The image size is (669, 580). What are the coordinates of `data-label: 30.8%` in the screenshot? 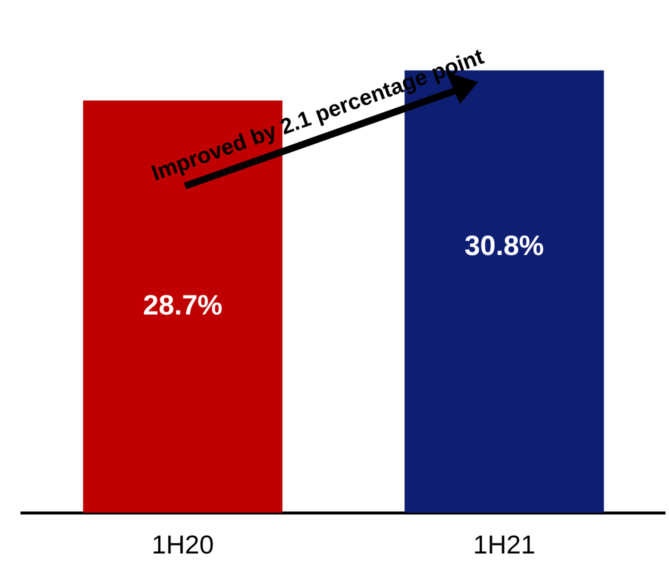 It's located at (504, 246).